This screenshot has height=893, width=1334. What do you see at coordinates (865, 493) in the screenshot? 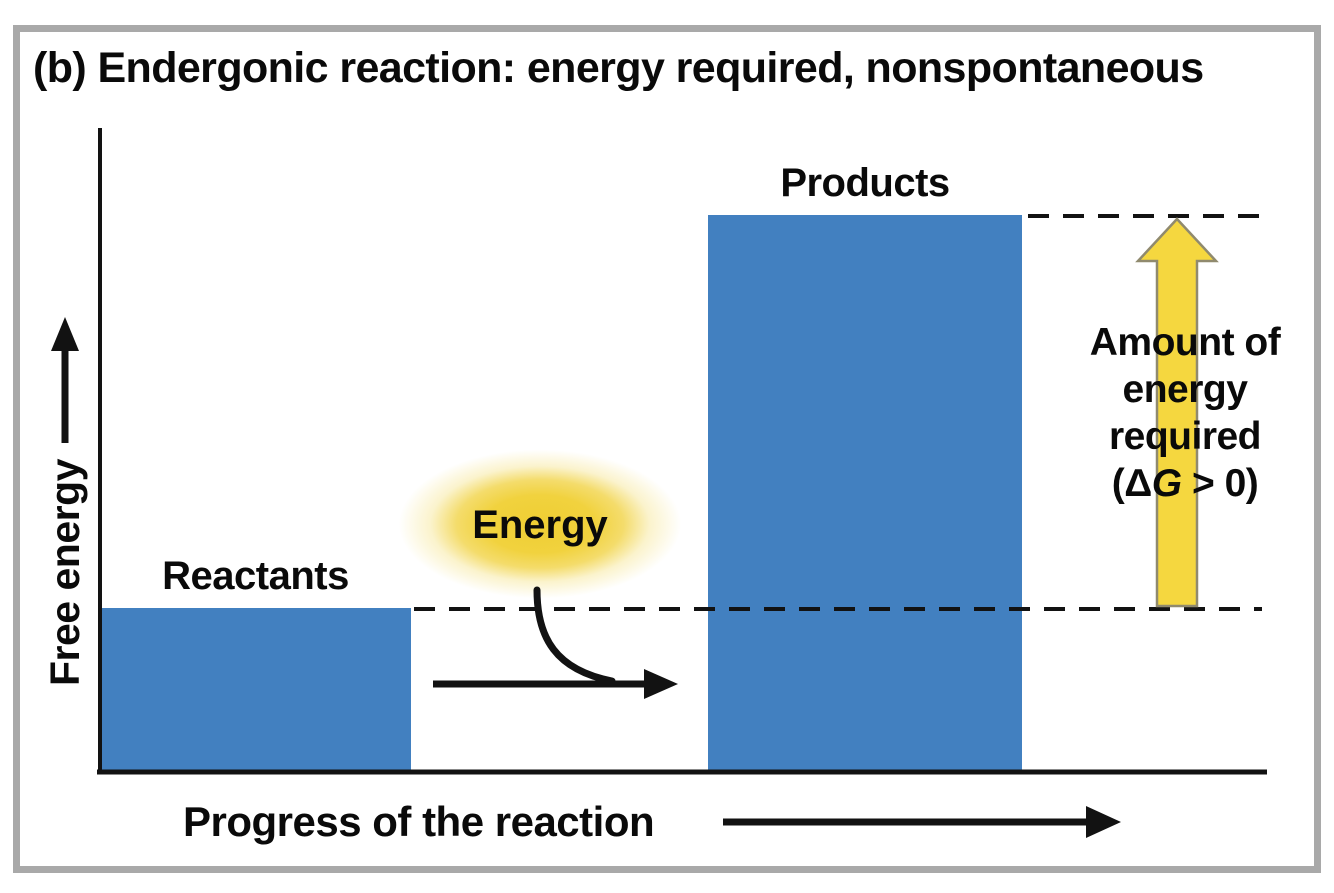
I see `products-bar` at bounding box center [865, 493].